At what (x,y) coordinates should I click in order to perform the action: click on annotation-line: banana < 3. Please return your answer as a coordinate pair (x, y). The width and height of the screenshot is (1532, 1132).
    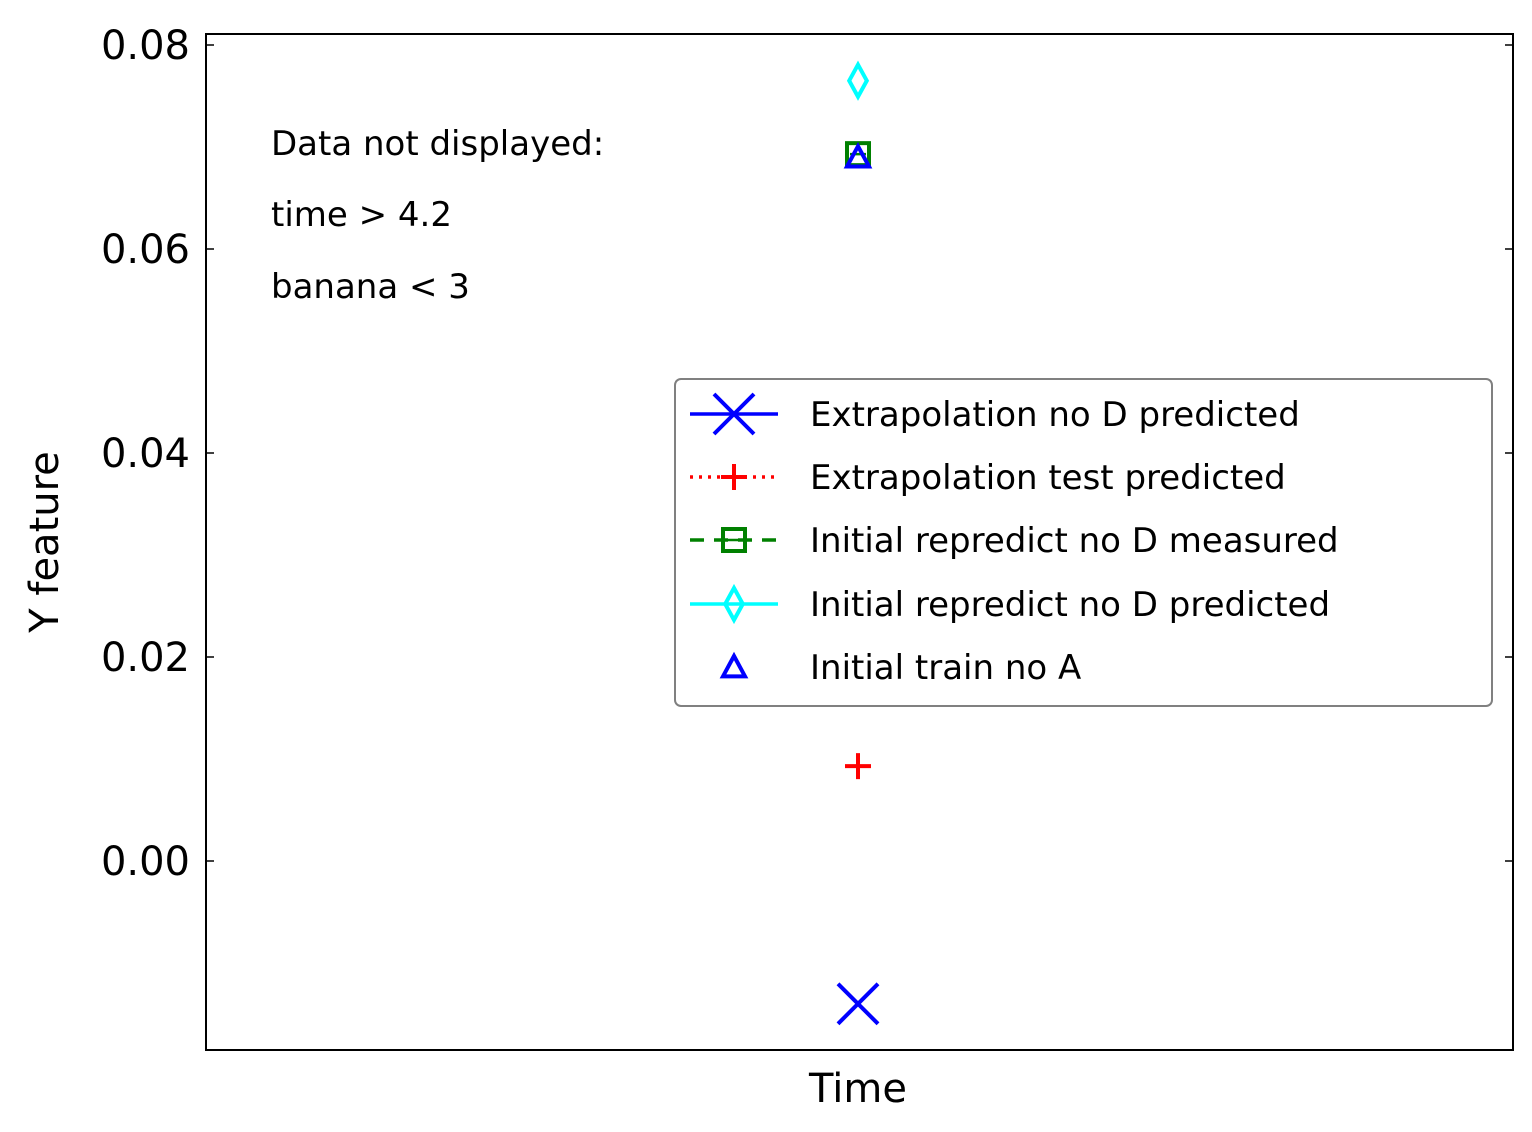
    Looking at the image, I should click on (370, 287).